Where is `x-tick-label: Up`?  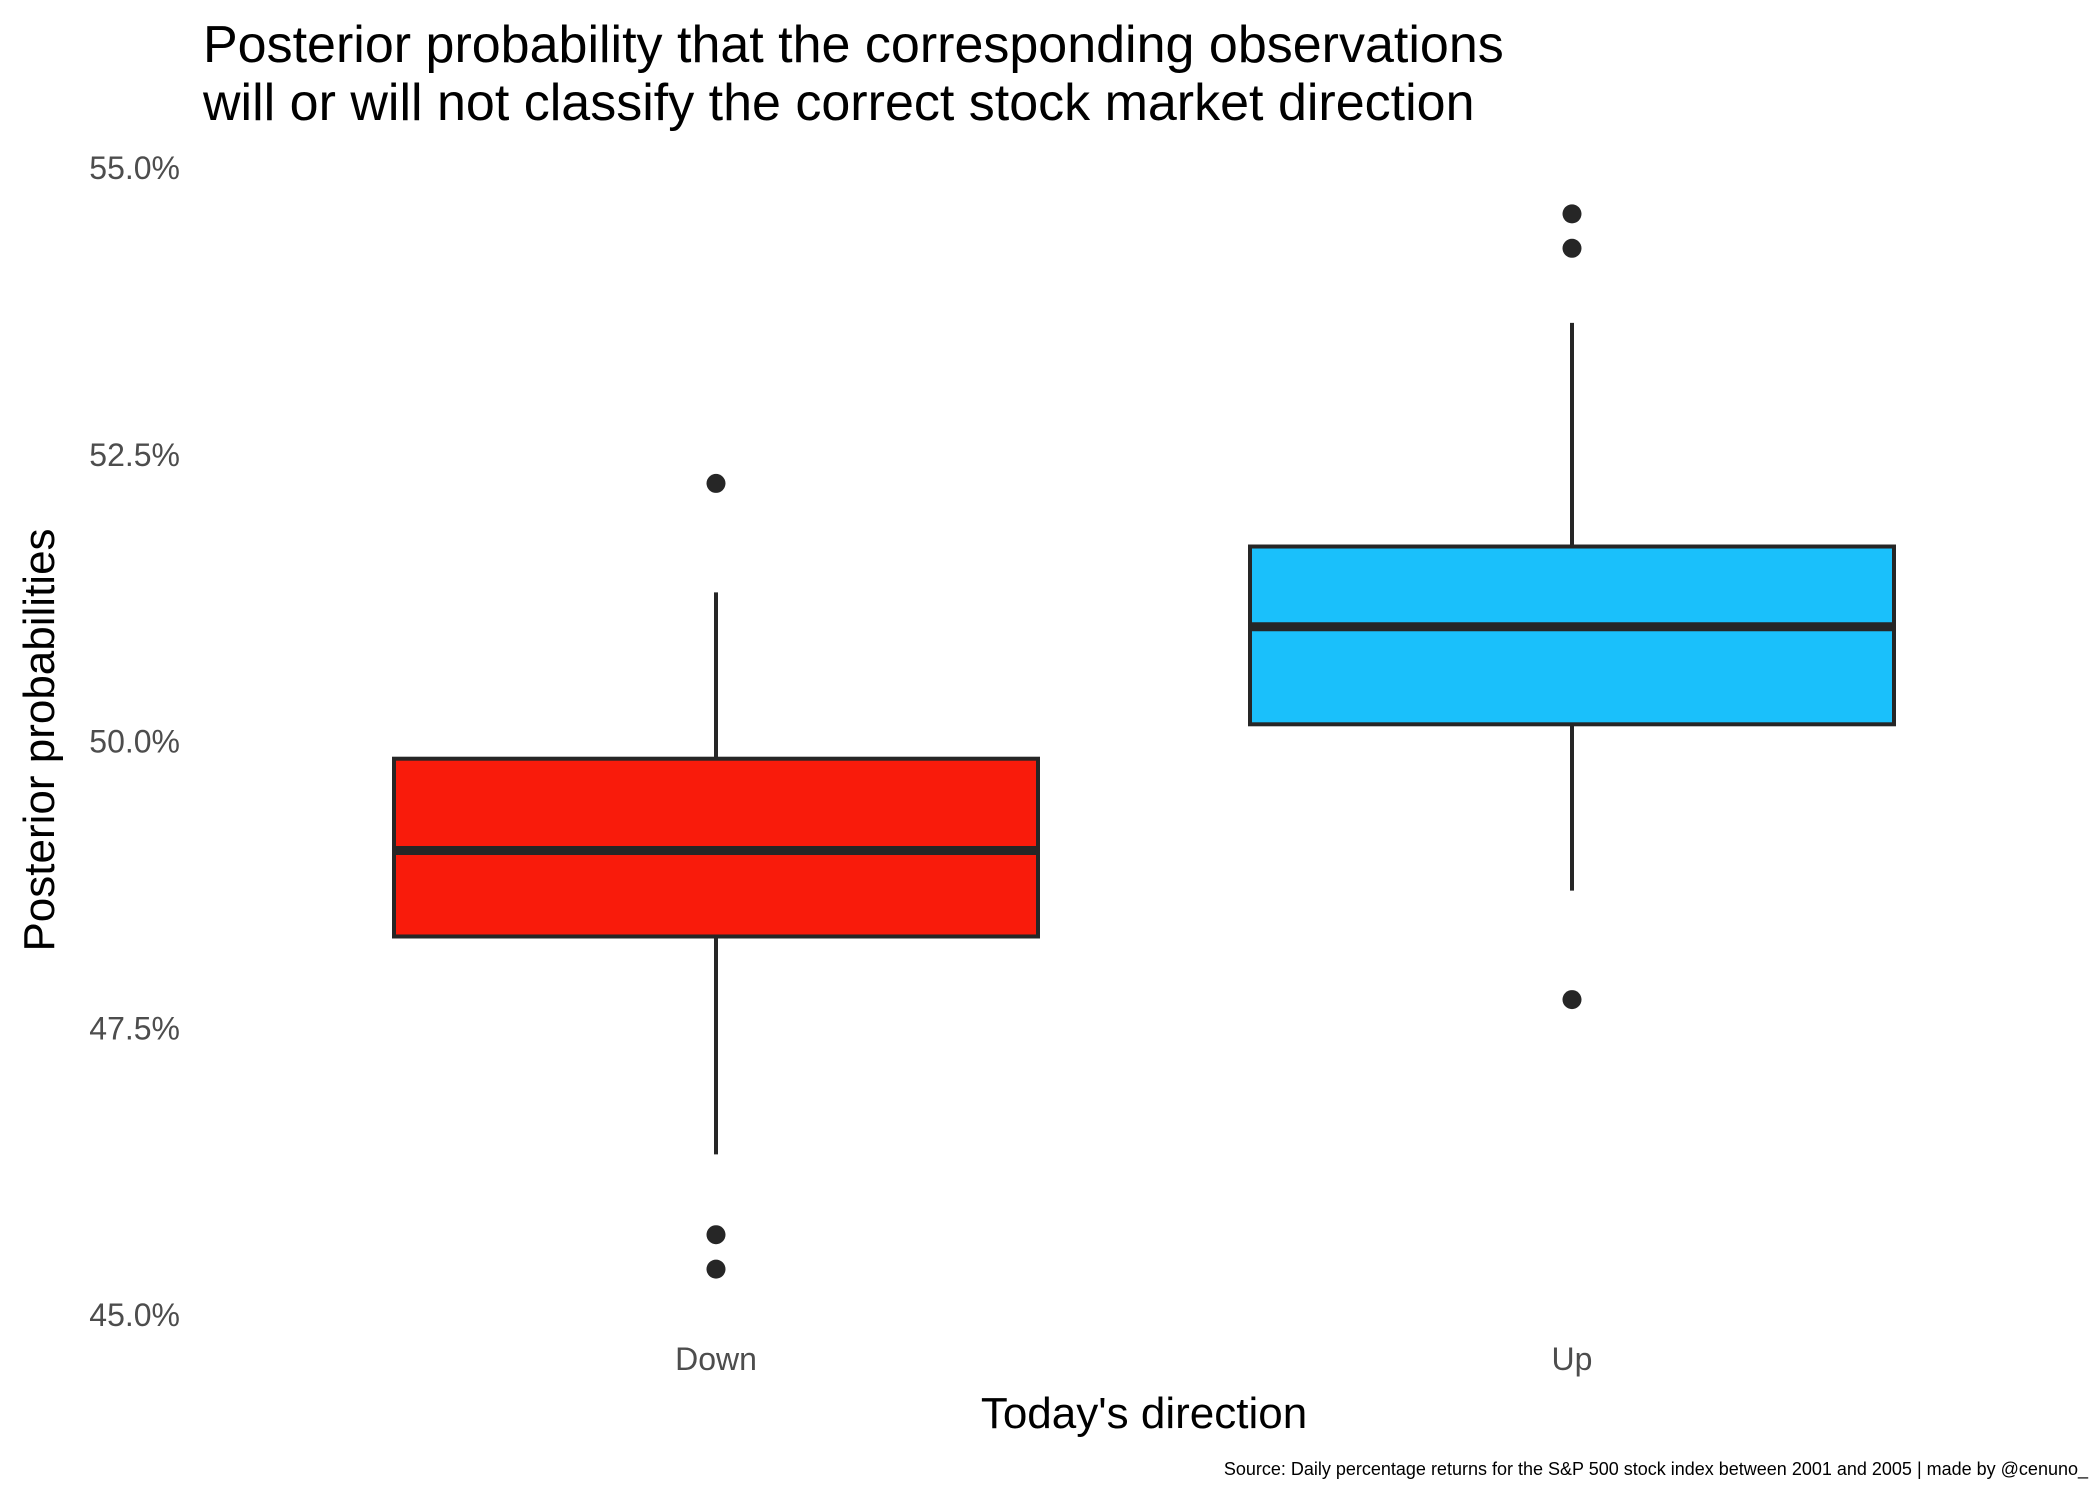 x-tick-label: Up is located at coordinates (1572, 1359).